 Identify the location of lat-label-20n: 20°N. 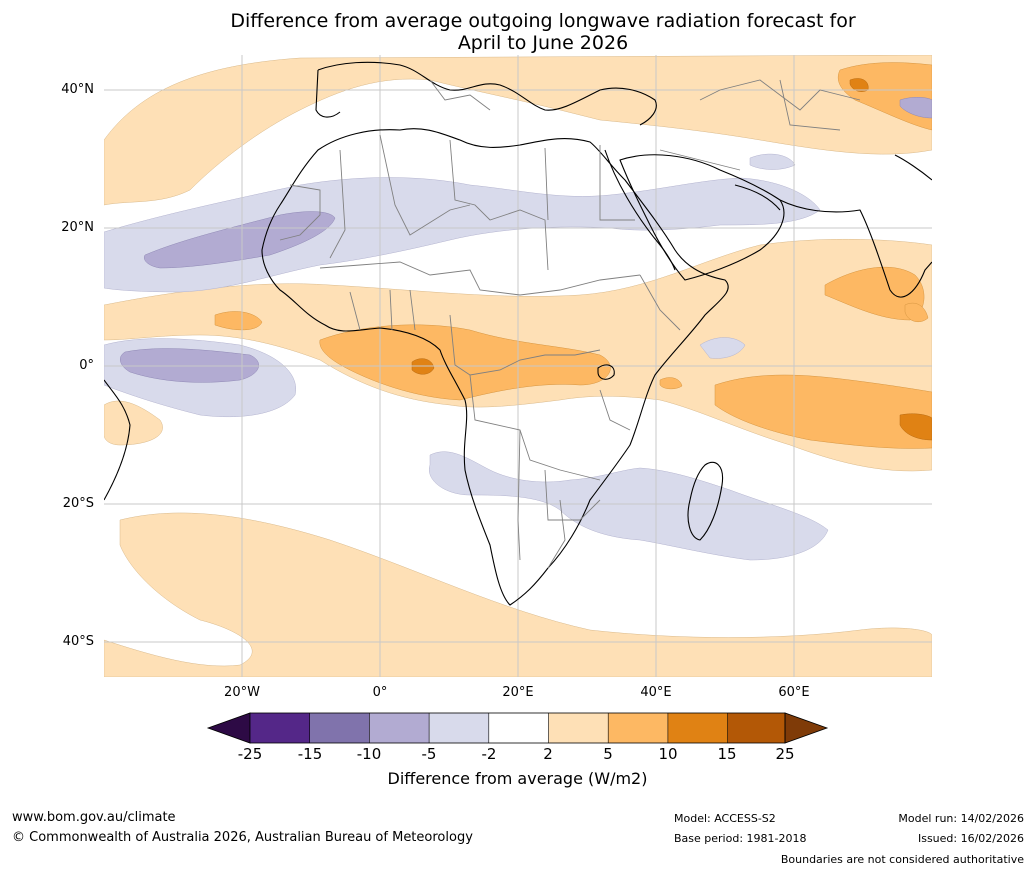
(77, 227).